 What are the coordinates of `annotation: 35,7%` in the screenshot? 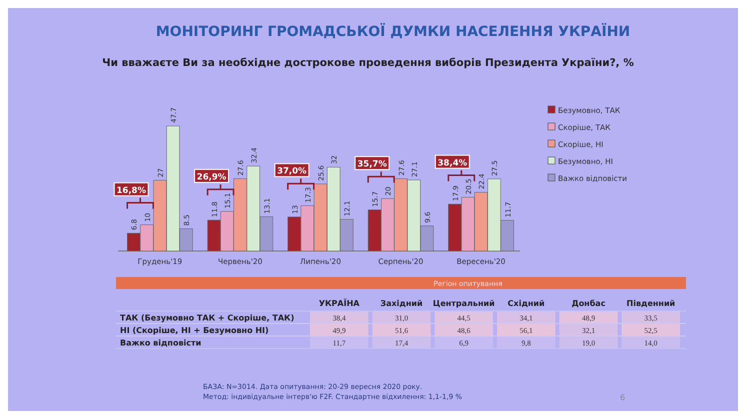 It's located at (372, 165).